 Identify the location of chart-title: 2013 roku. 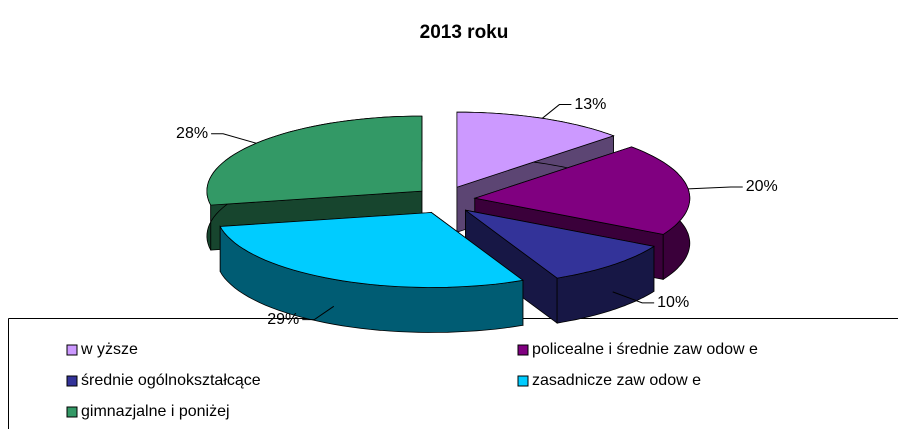
(464, 32).